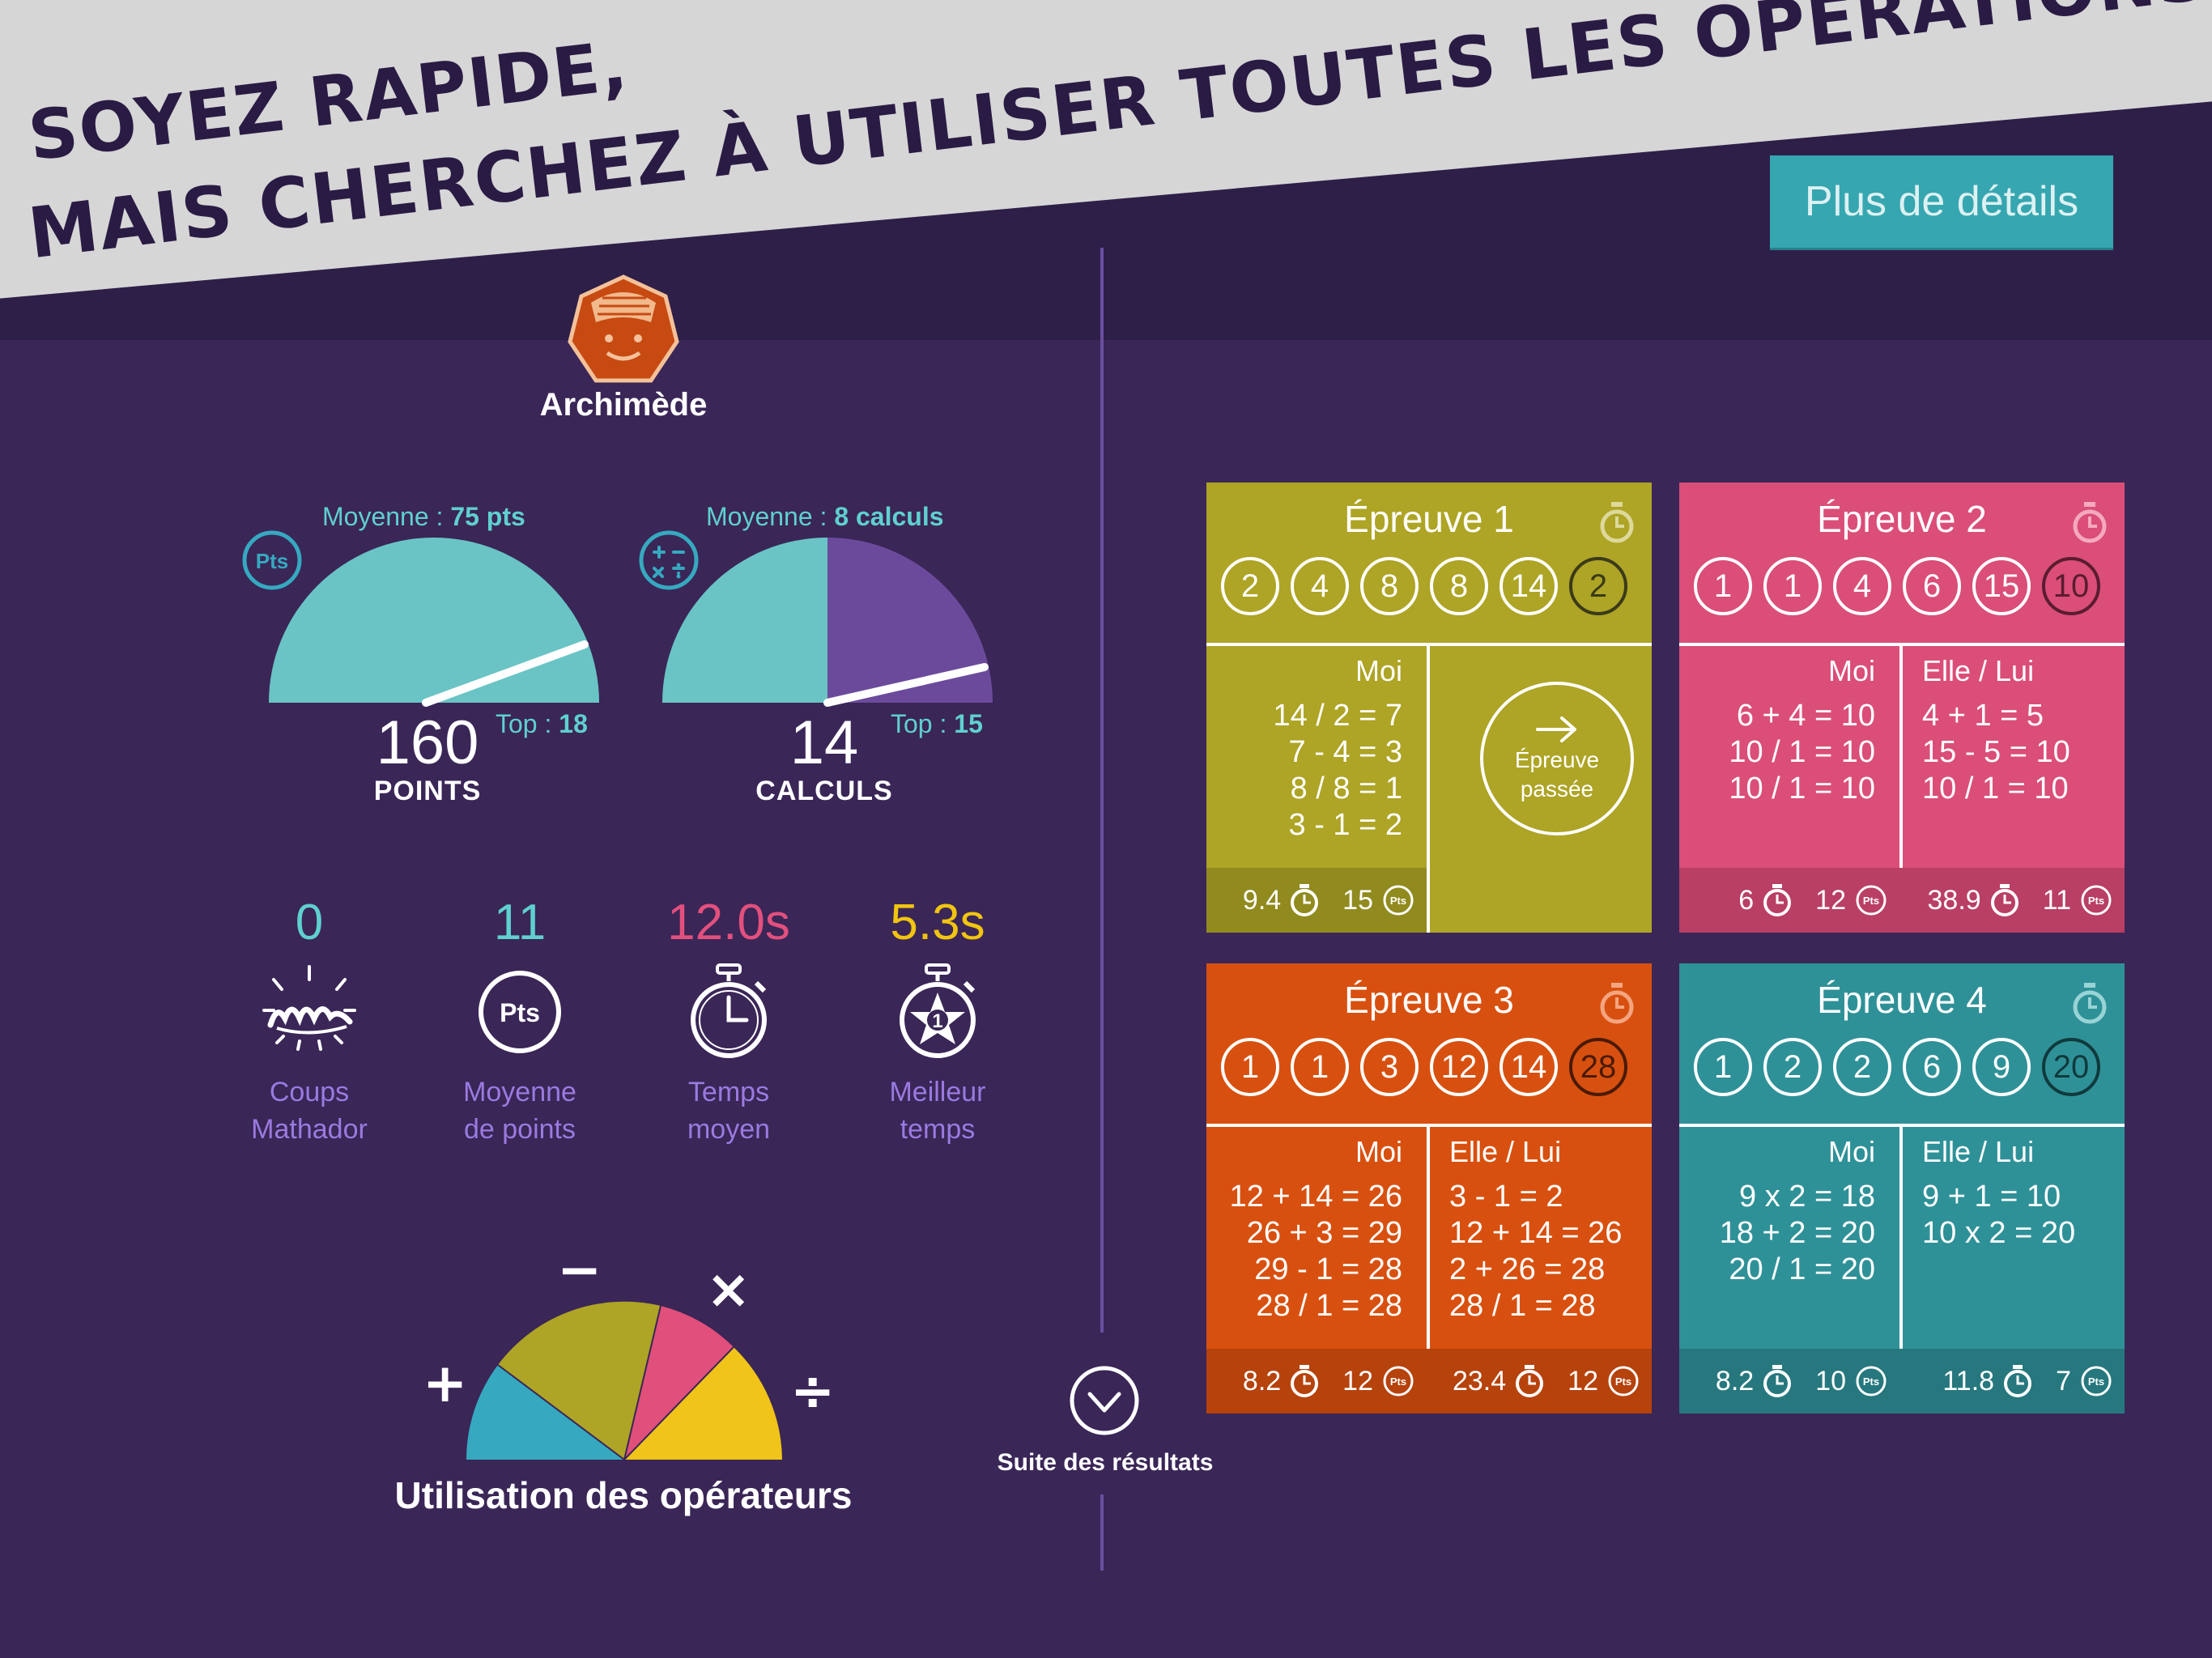 The image size is (2212, 1658). What do you see at coordinates (1802, 789) in the screenshot?
I see `solution-line: 10 / 1 = 10` at bounding box center [1802, 789].